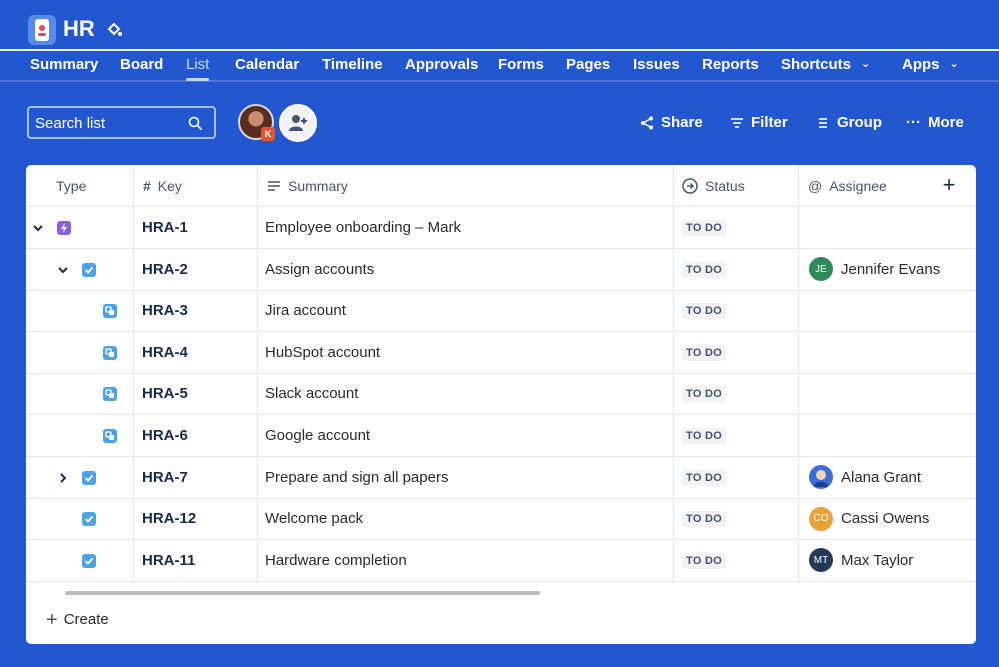 Image resolution: width=999 pixels, height=667 pixels. Describe the element at coordinates (501, 436) in the screenshot. I see `table-row: HRA-6 Google account TO DO` at that location.